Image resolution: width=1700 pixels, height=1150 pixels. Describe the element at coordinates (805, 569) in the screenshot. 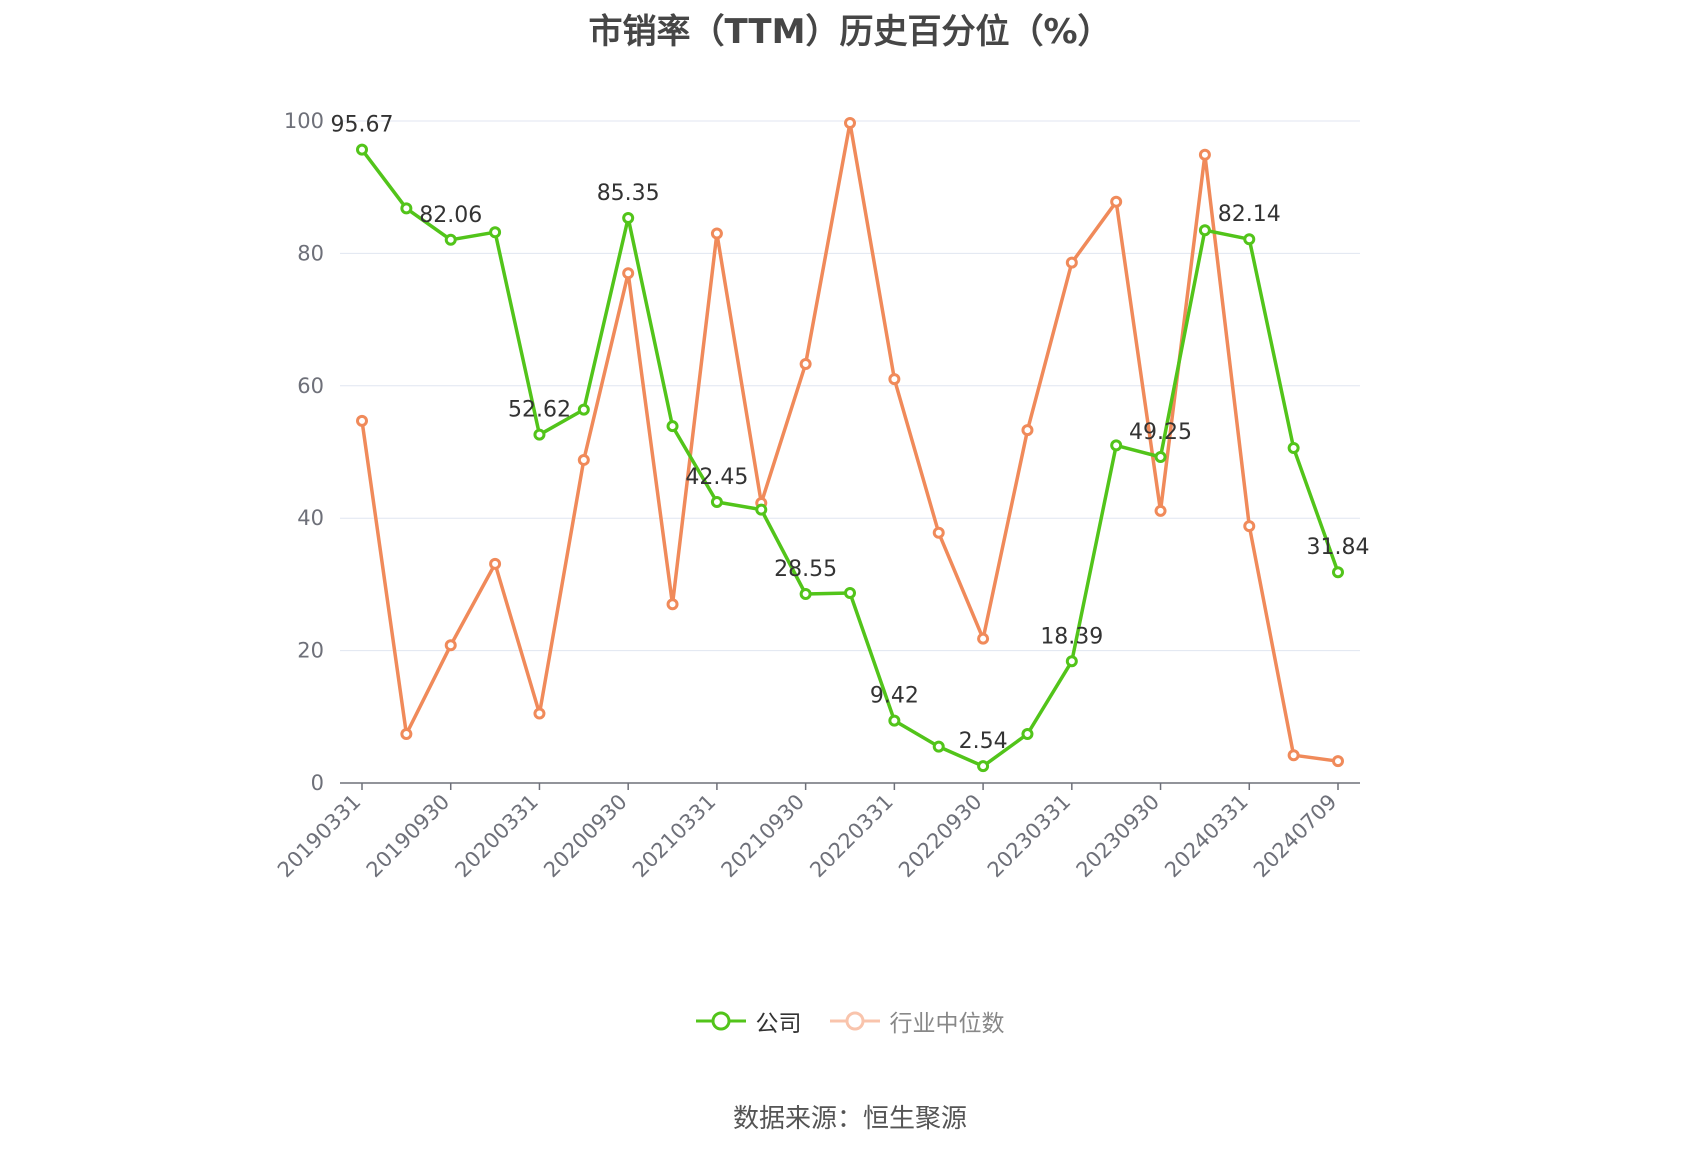

I see `data-label: 28.55` at that location.